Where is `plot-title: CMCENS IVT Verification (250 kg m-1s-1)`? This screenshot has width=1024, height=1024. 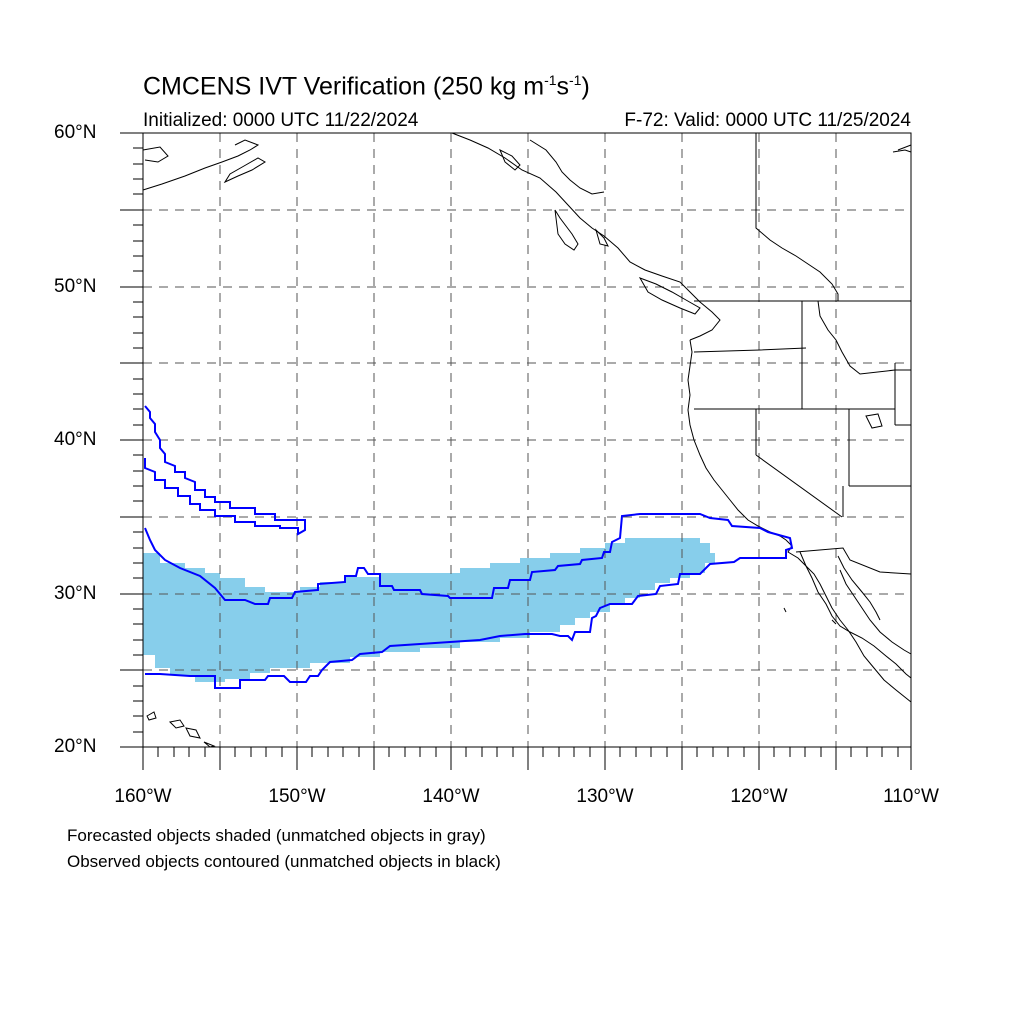 plot-title: CMCENS IVT Verification (250 kg m-1s-1) is located at coordinates (366, 86).